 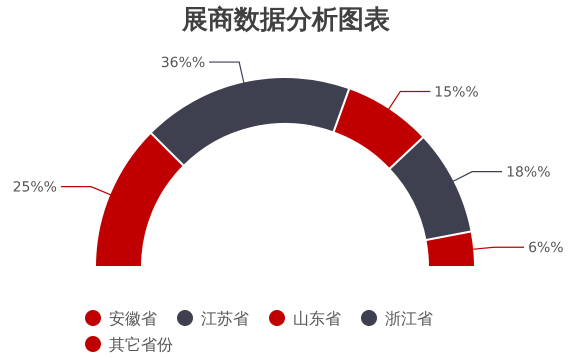 I want to click on chart-title: 展商数据分析图表, so click(x=285, y=20).